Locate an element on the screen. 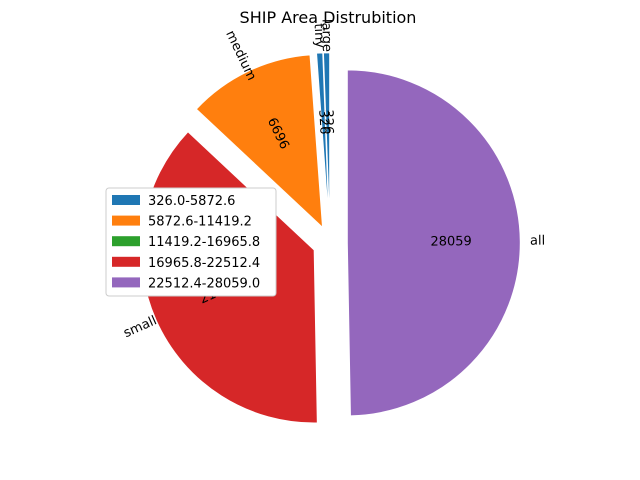 The height and width of the screenshot is (480, 640). slice-label-tiny: tiny is located at coordinates (319, 36).